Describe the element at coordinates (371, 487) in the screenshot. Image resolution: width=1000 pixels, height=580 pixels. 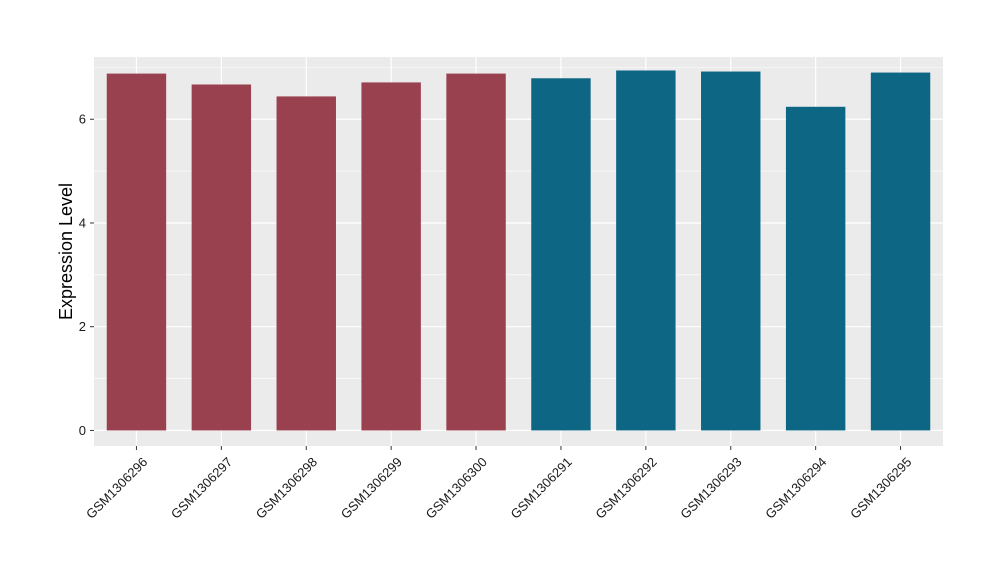
I see `x-tick-label: GSM1306299` at that location.